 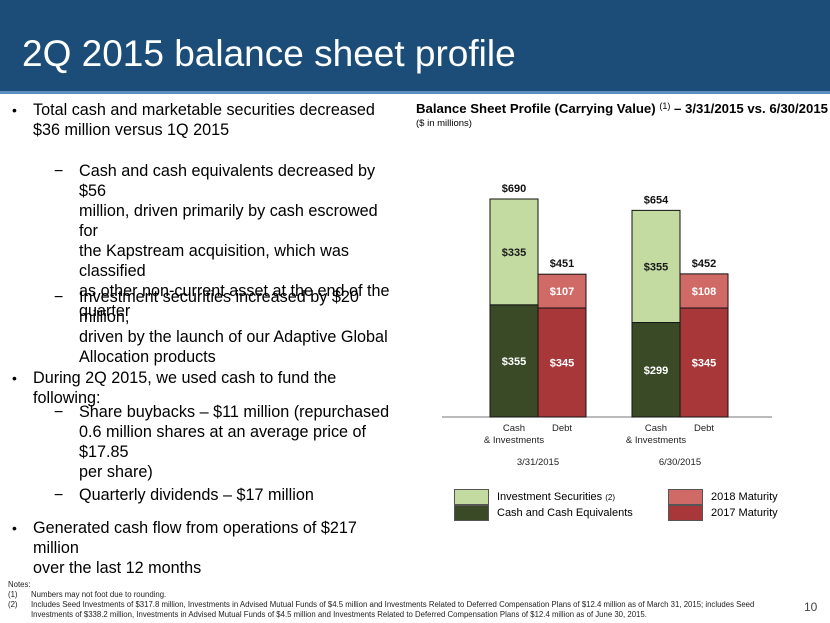 I want to click on segment-value-label: $107, so click(x=562, y=292).